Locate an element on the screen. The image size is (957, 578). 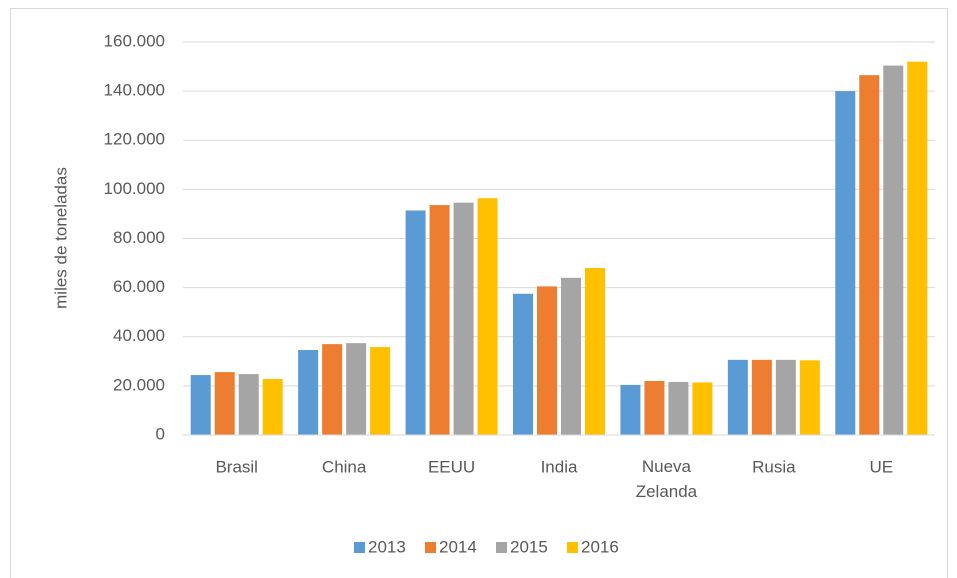
y-tick-label: 0 is located at coordinates (160, 433).